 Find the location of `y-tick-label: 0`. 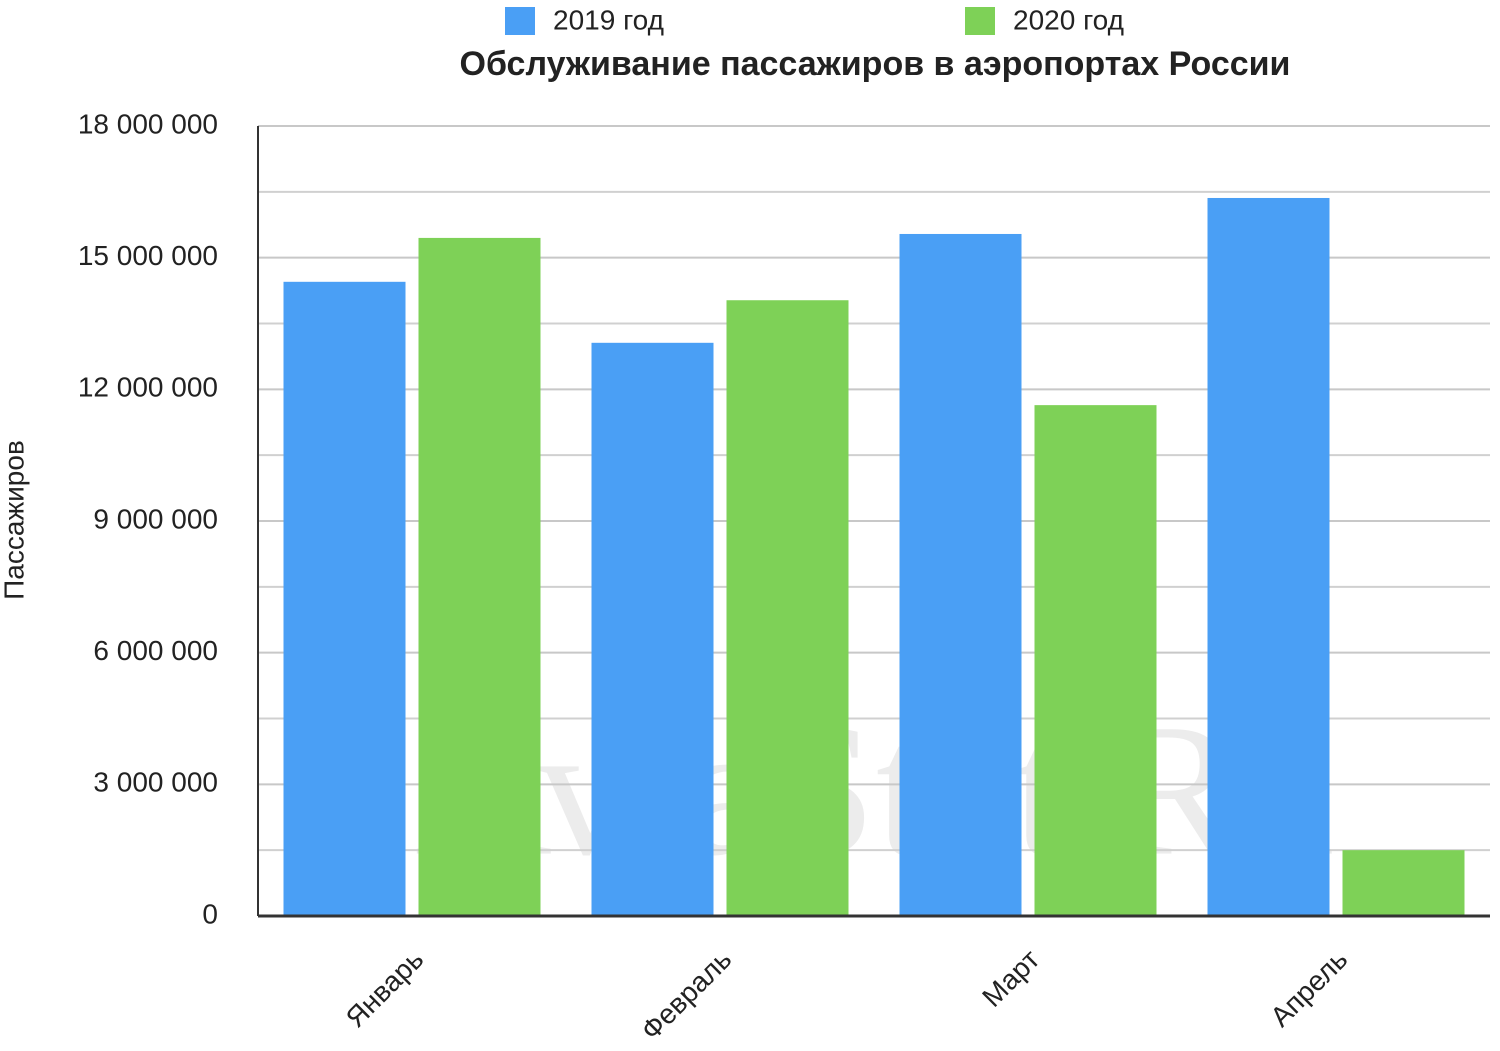

y-tick-label: 0 is located at coordinates (210, 913).